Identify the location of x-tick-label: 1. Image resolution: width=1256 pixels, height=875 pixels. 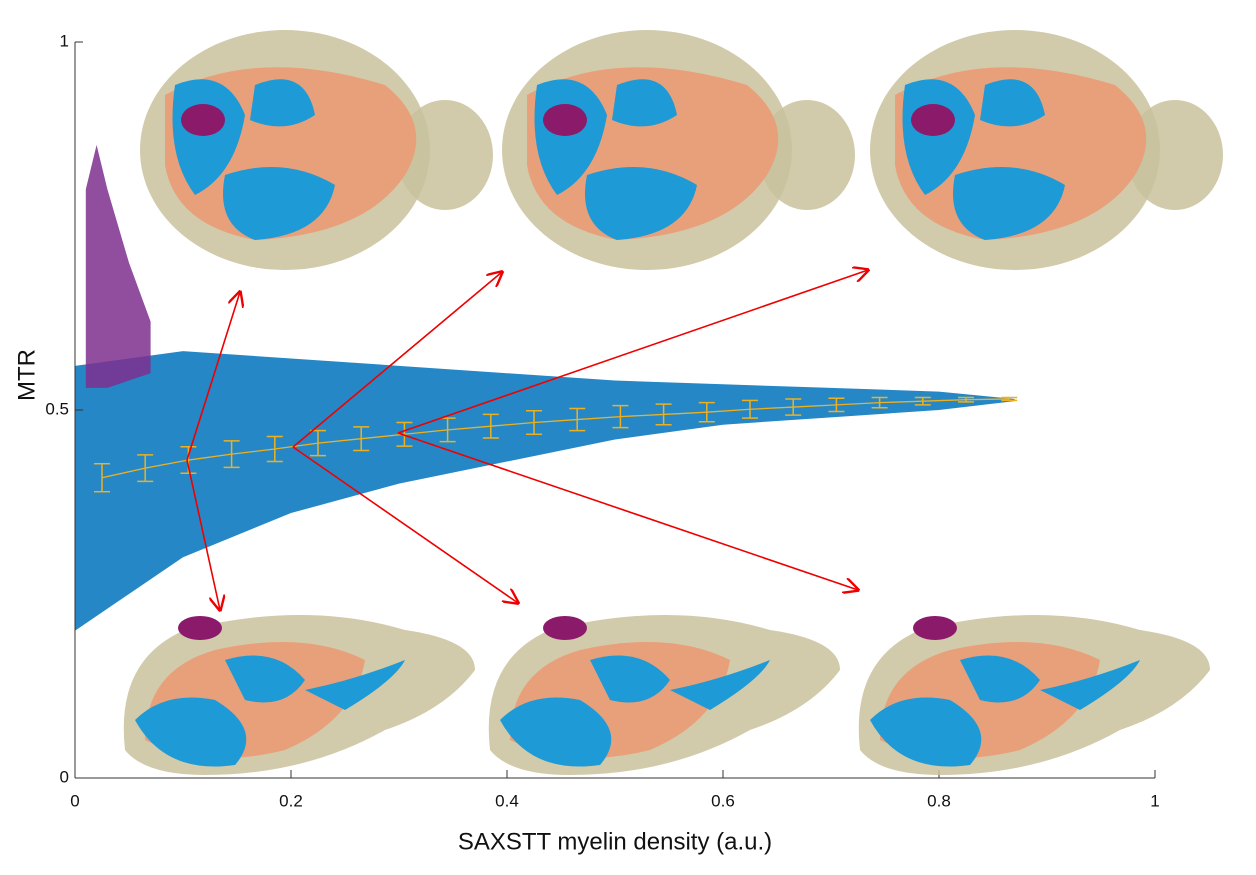
(1154, 800).